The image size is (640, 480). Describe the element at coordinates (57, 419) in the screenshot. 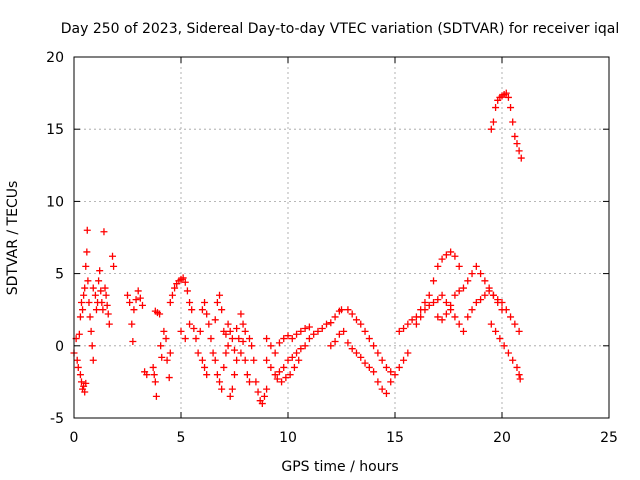

I see `y-tick-label: -5` at that location.